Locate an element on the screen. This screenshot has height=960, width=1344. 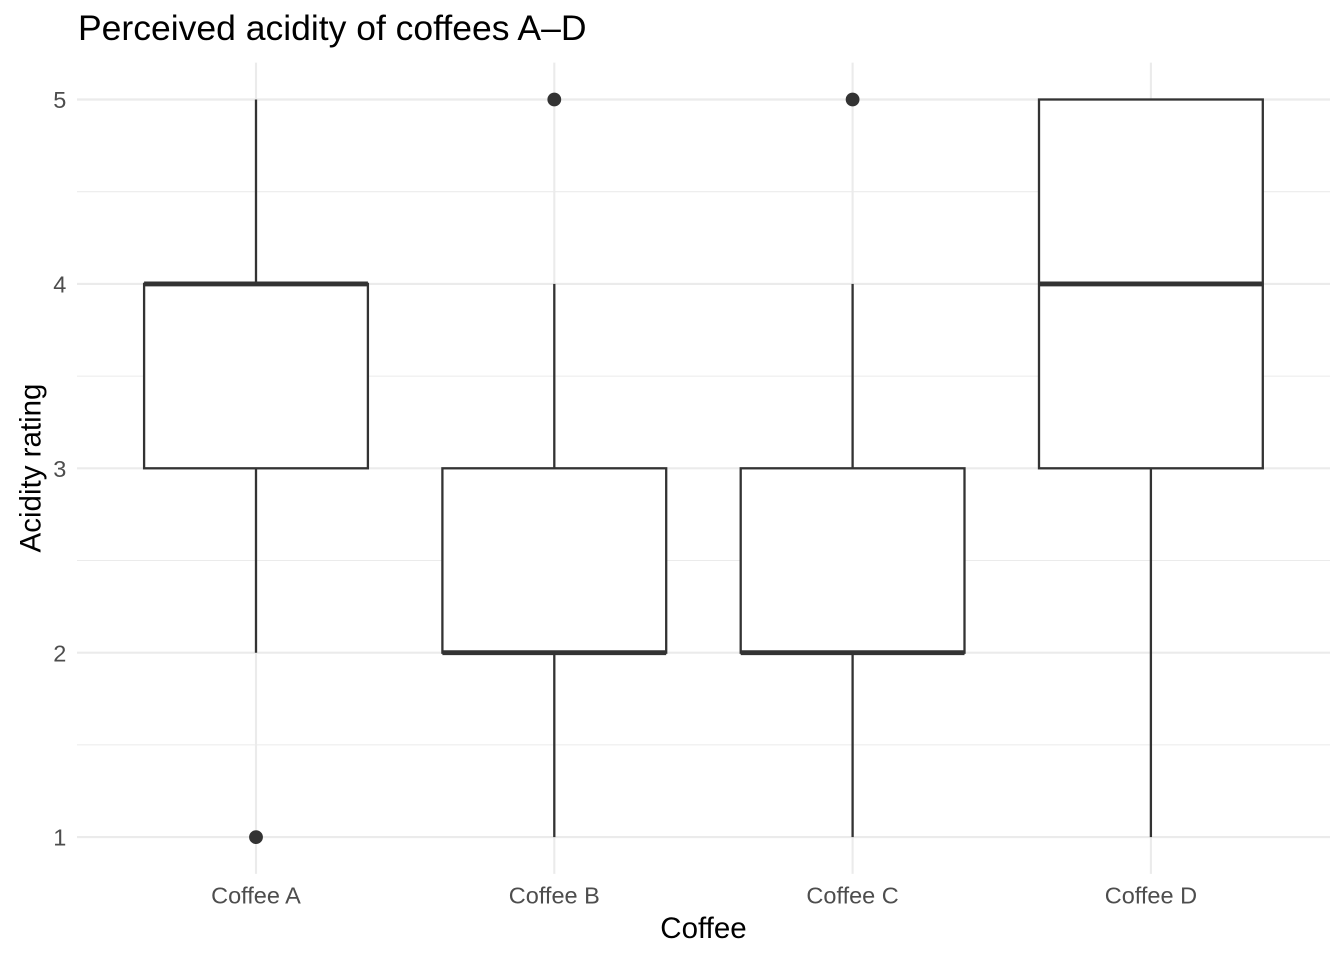
svg-text: Coffee B is located at coordinates (554, 896).